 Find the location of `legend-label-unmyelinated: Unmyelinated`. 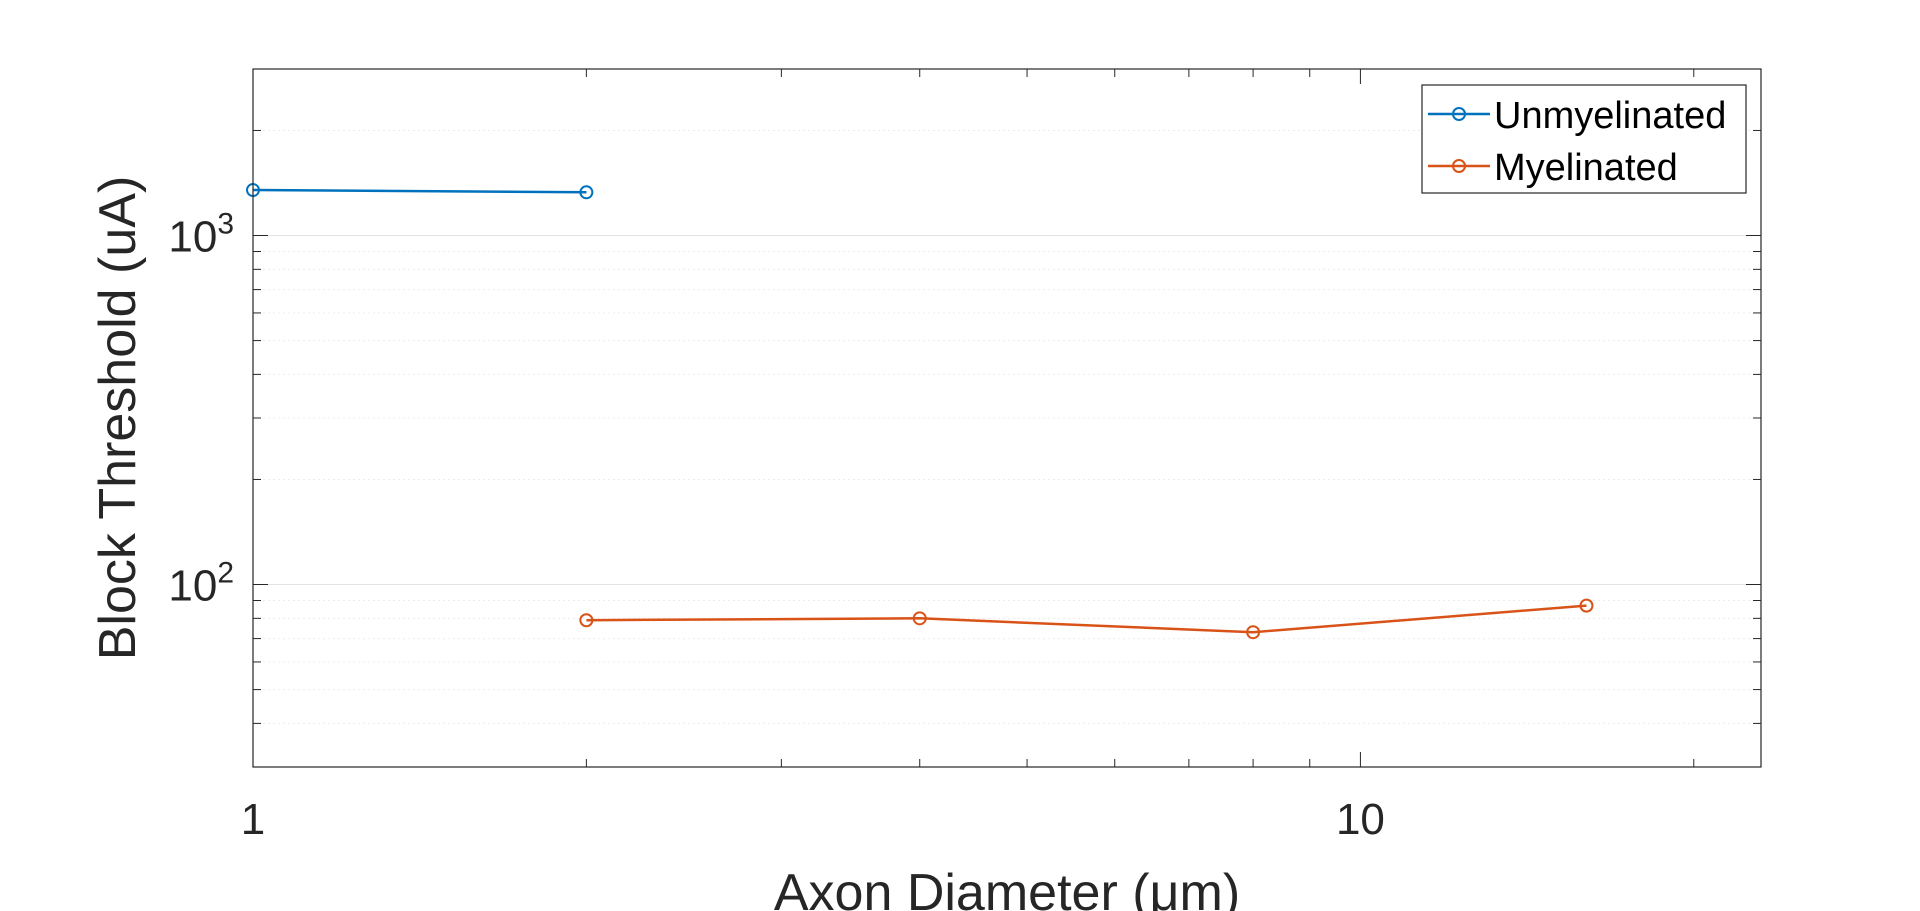

legend-label-unmyelinated: Unmyelinated is located at coordinates (1610, 116).